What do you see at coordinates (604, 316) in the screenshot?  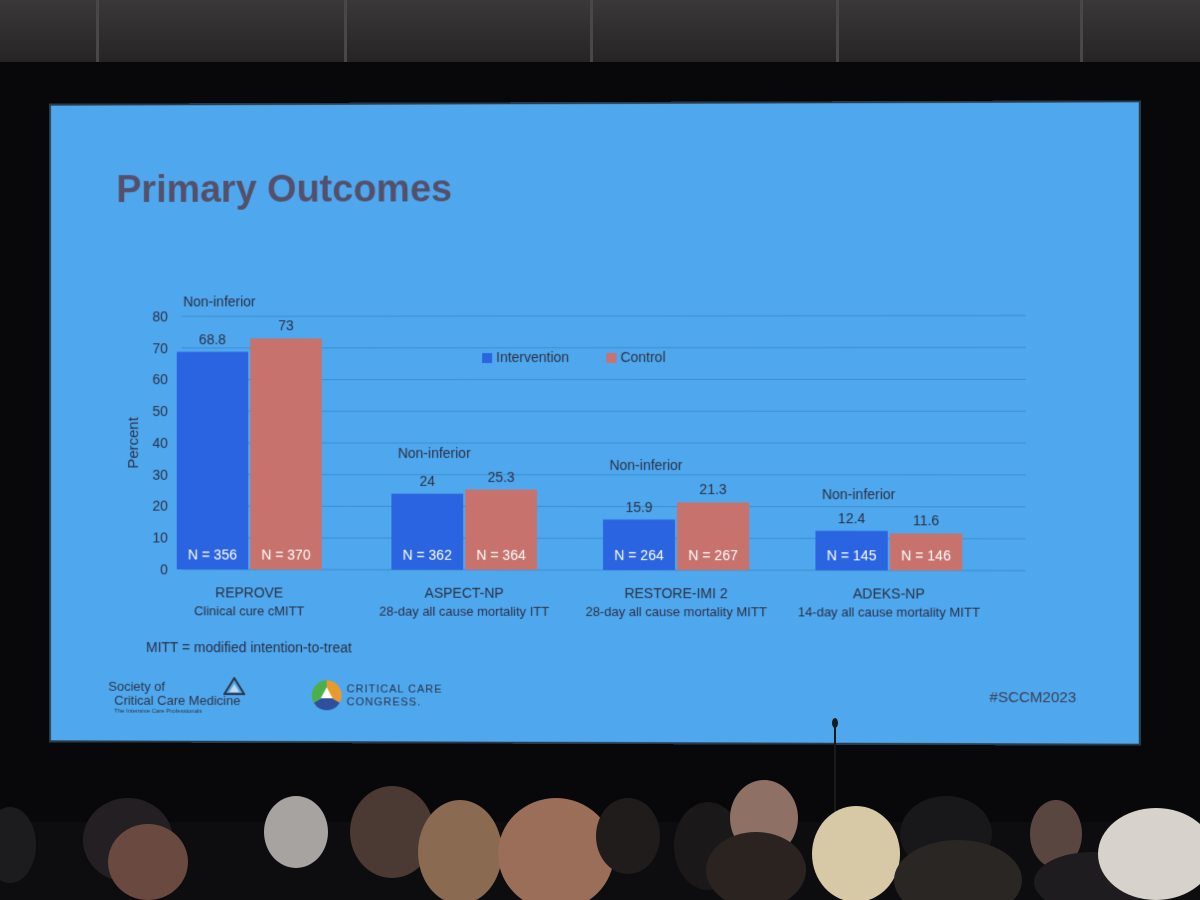 I see `gridline` at bounding box center [604, 316].